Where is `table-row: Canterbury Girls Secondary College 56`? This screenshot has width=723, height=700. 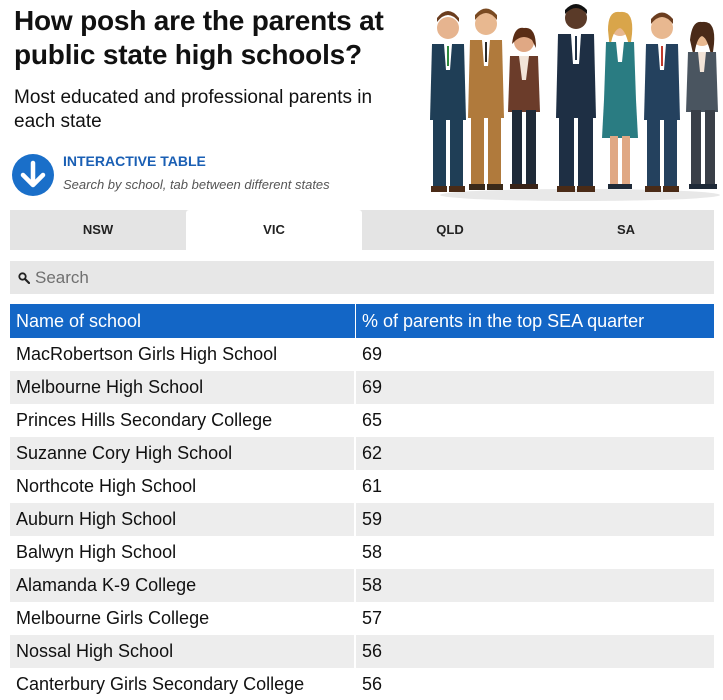 table-row: Canterbury Girls Secondary College 56 is located at coordinates (362, 684).